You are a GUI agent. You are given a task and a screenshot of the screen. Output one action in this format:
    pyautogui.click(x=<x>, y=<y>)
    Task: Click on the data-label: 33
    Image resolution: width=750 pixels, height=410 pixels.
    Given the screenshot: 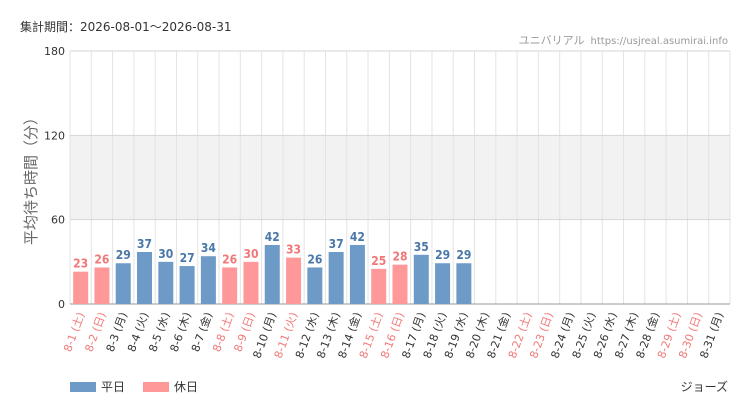 What is the action you would take?
    pyautogui.click(x=293, y=250)
    